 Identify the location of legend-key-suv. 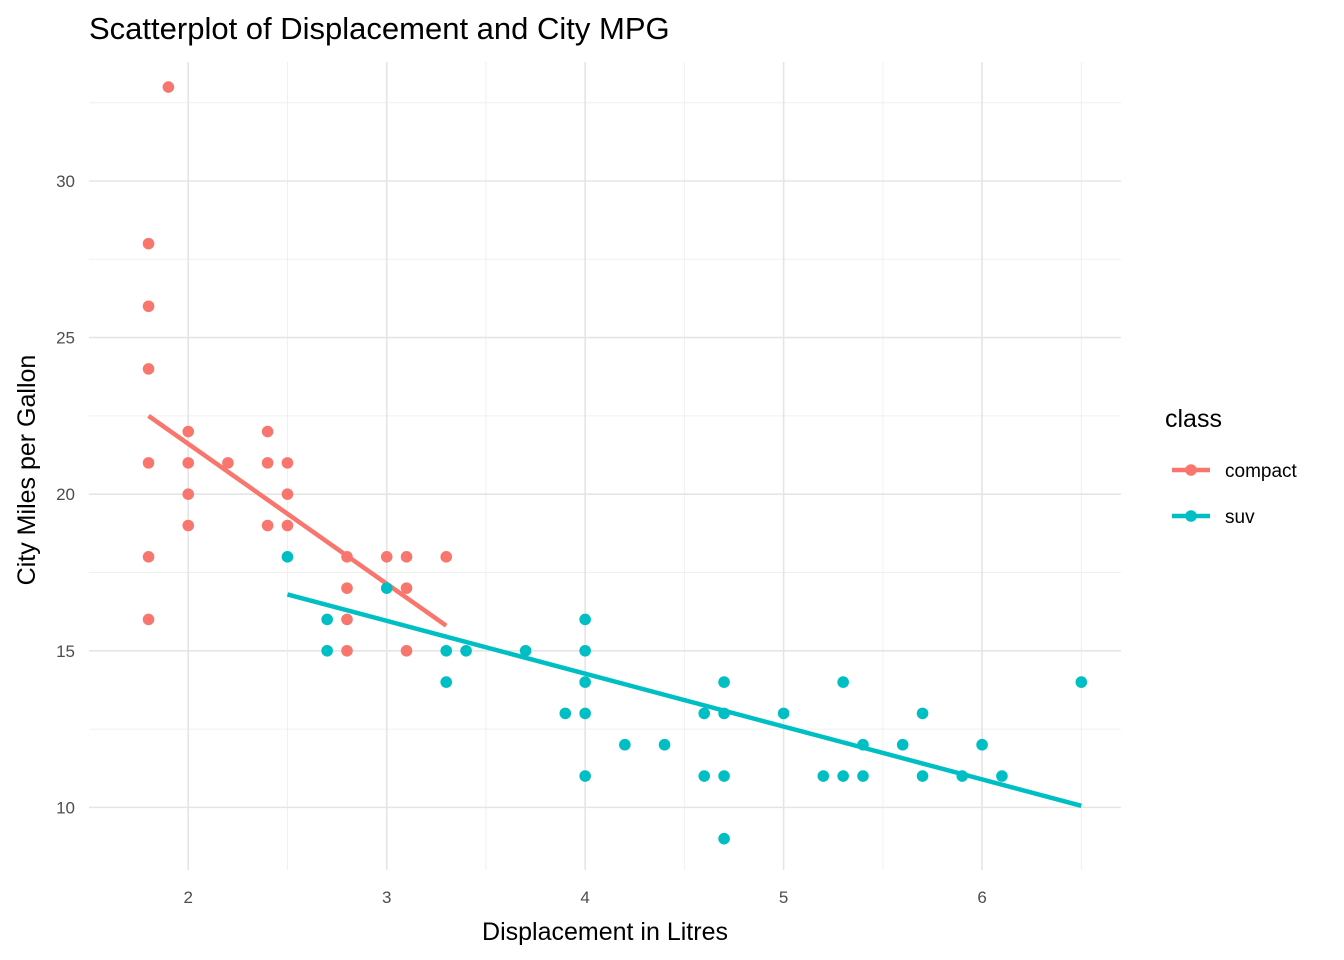
(1191, 516).